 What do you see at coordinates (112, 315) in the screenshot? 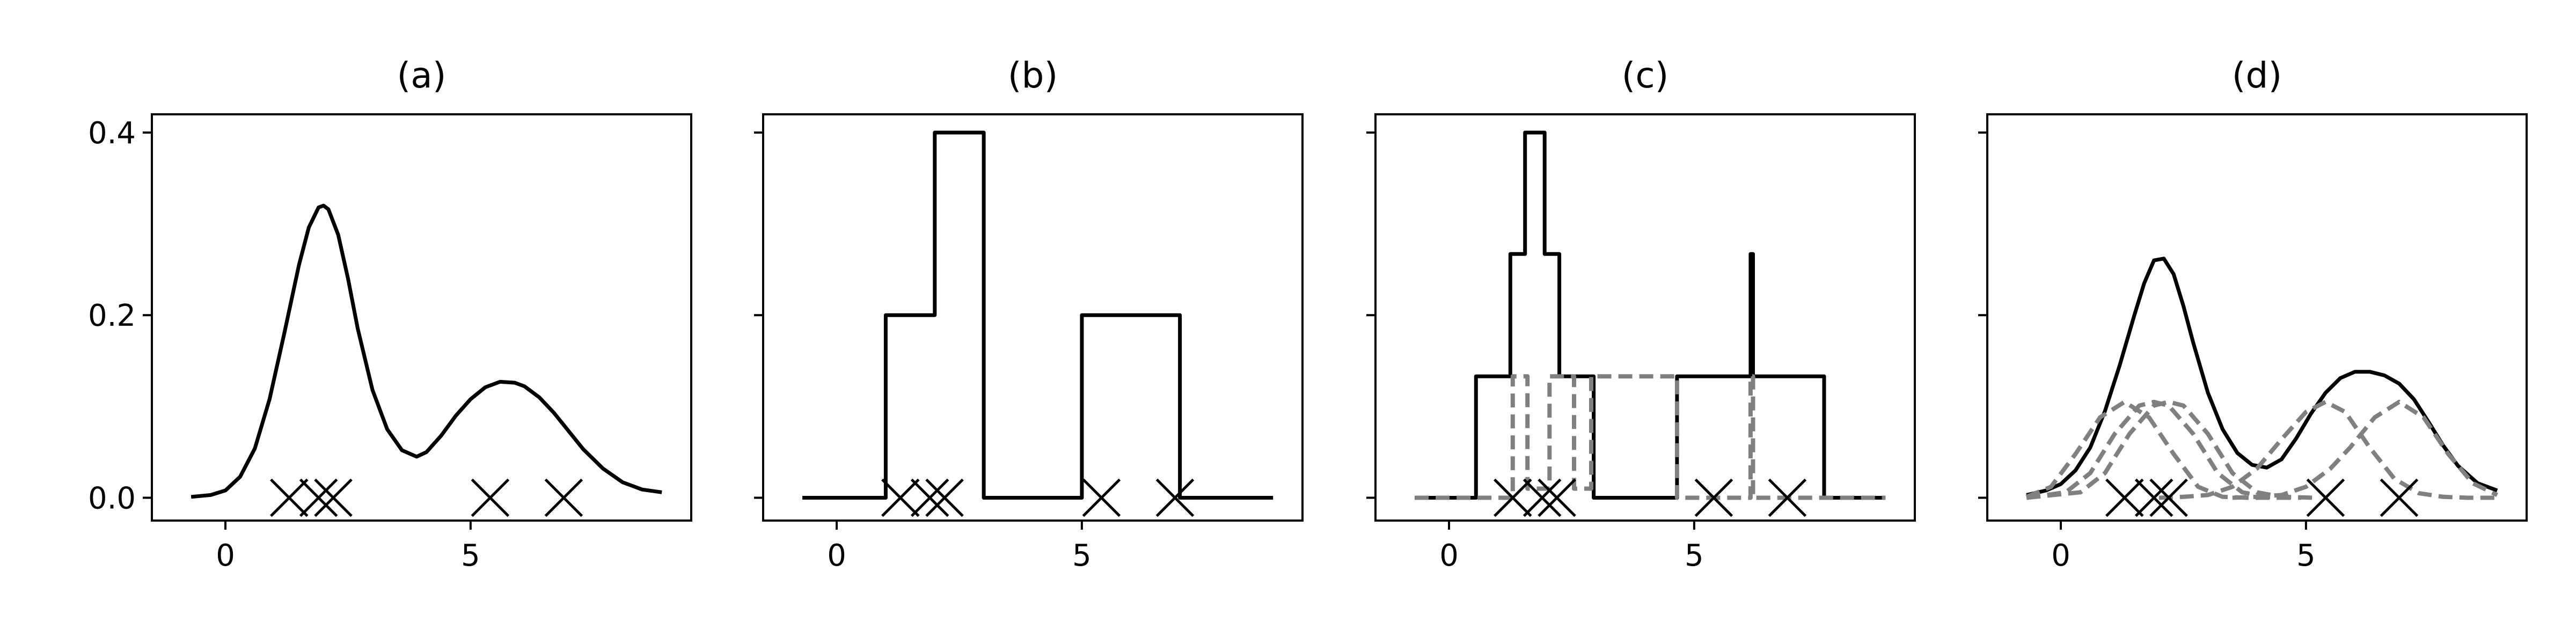
I see `y-tick-label: 0.2` at bounding box center [112, 315].